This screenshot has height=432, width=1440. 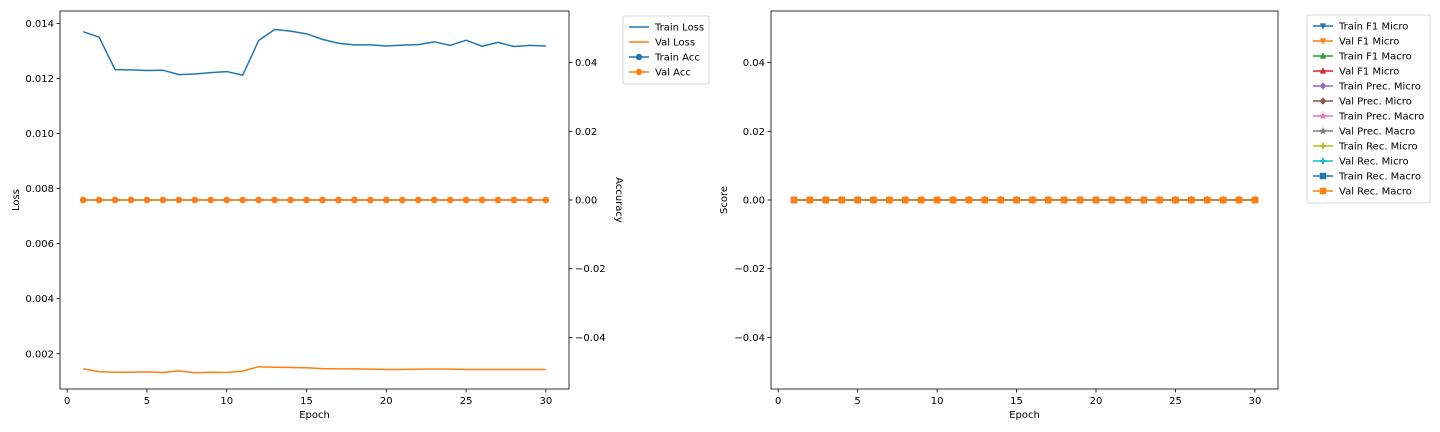 I want to click on score-series-layer, so click(x=1024, y=200).